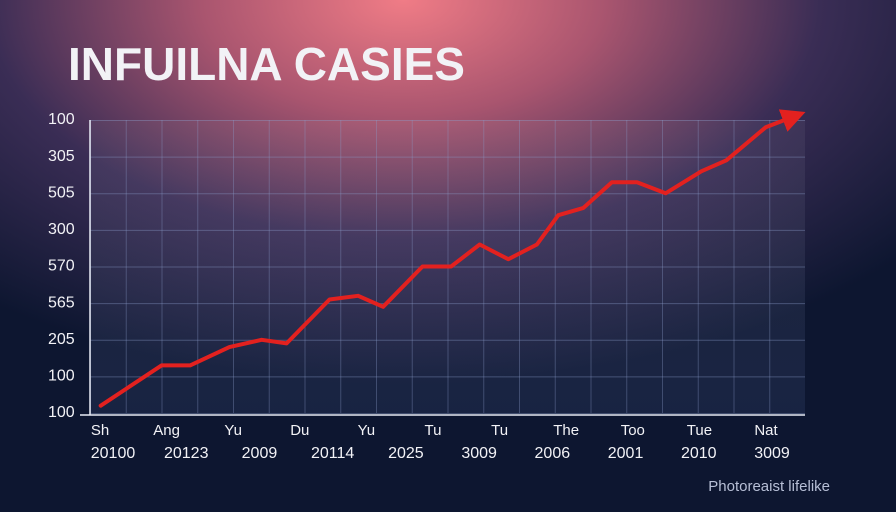 This screenshot has width=896, height=512. I want to click on x-tick-label: Du, so click(299, 430).